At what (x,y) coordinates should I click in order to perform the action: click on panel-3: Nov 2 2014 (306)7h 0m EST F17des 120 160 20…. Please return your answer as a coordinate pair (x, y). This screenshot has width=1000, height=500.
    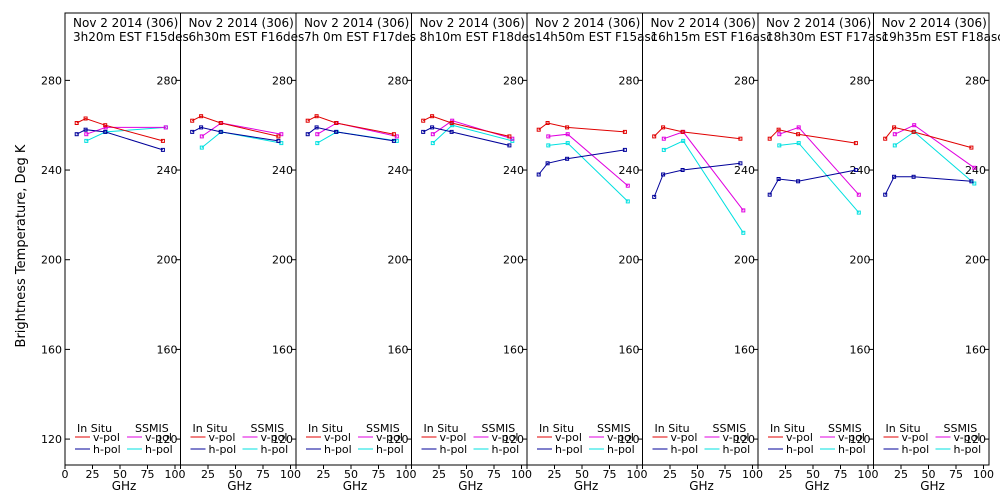
    Looking at the image, I should click on (356, 252).